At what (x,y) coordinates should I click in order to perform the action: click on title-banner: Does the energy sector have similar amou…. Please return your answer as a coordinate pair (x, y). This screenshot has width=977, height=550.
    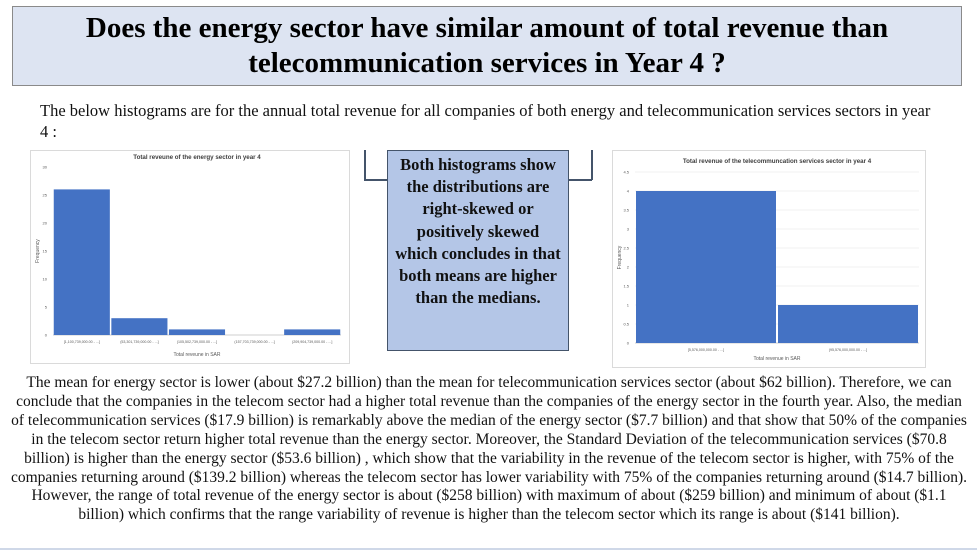
    Looking at the image, I should click on (487, 46).